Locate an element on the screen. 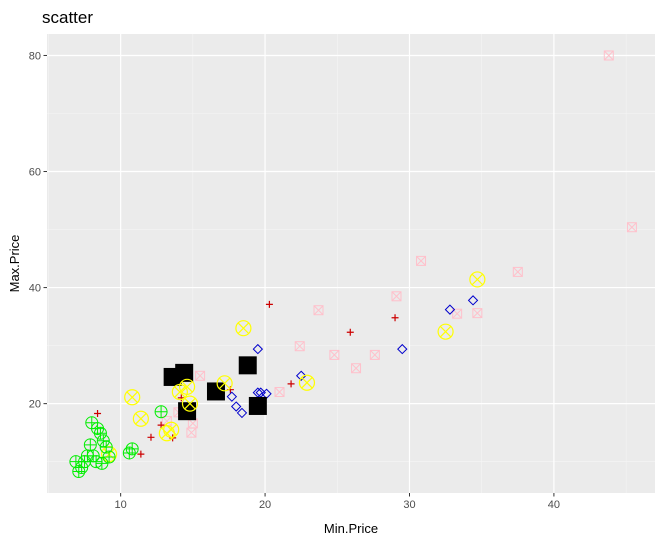 This screenshot has height=542, width=660. x-tick-label: 10 is located at coordinates (121, 505).